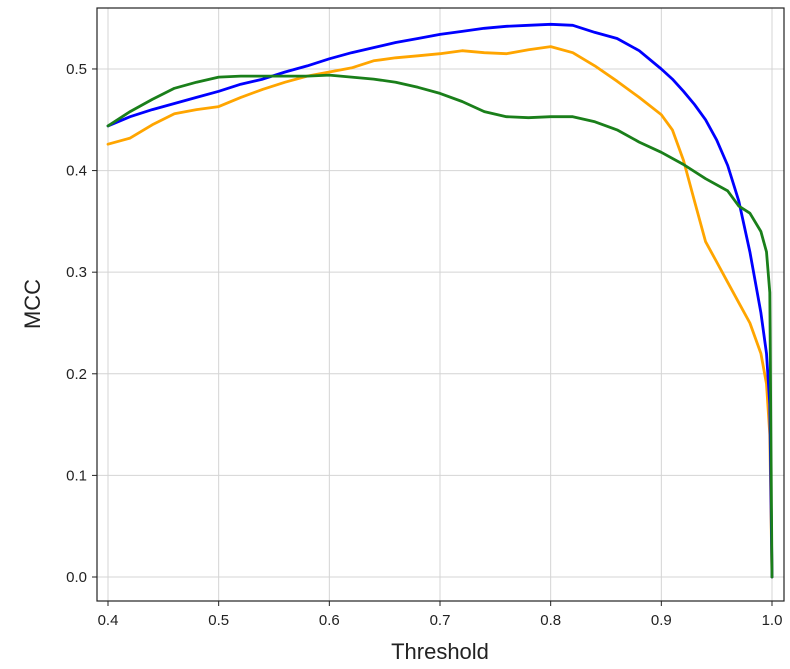 The width and height of the screenshot is (790, 669). I want to click on y-axis-title: MCC, so click(32, 304).